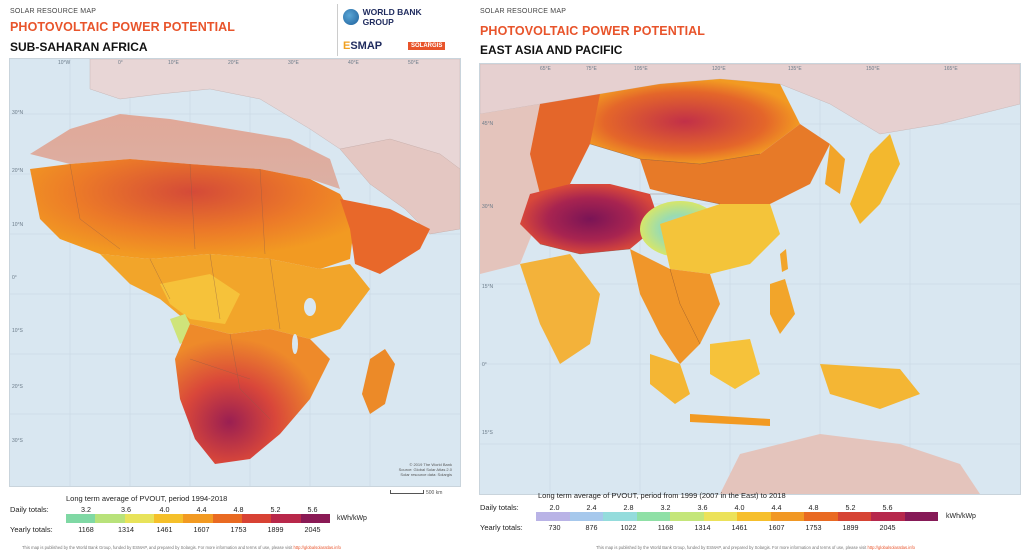  What do you see at coordinates (413, 63) in the screenshot?
I see `coord-top-6: 50°E` at bounding box center [413, 63].